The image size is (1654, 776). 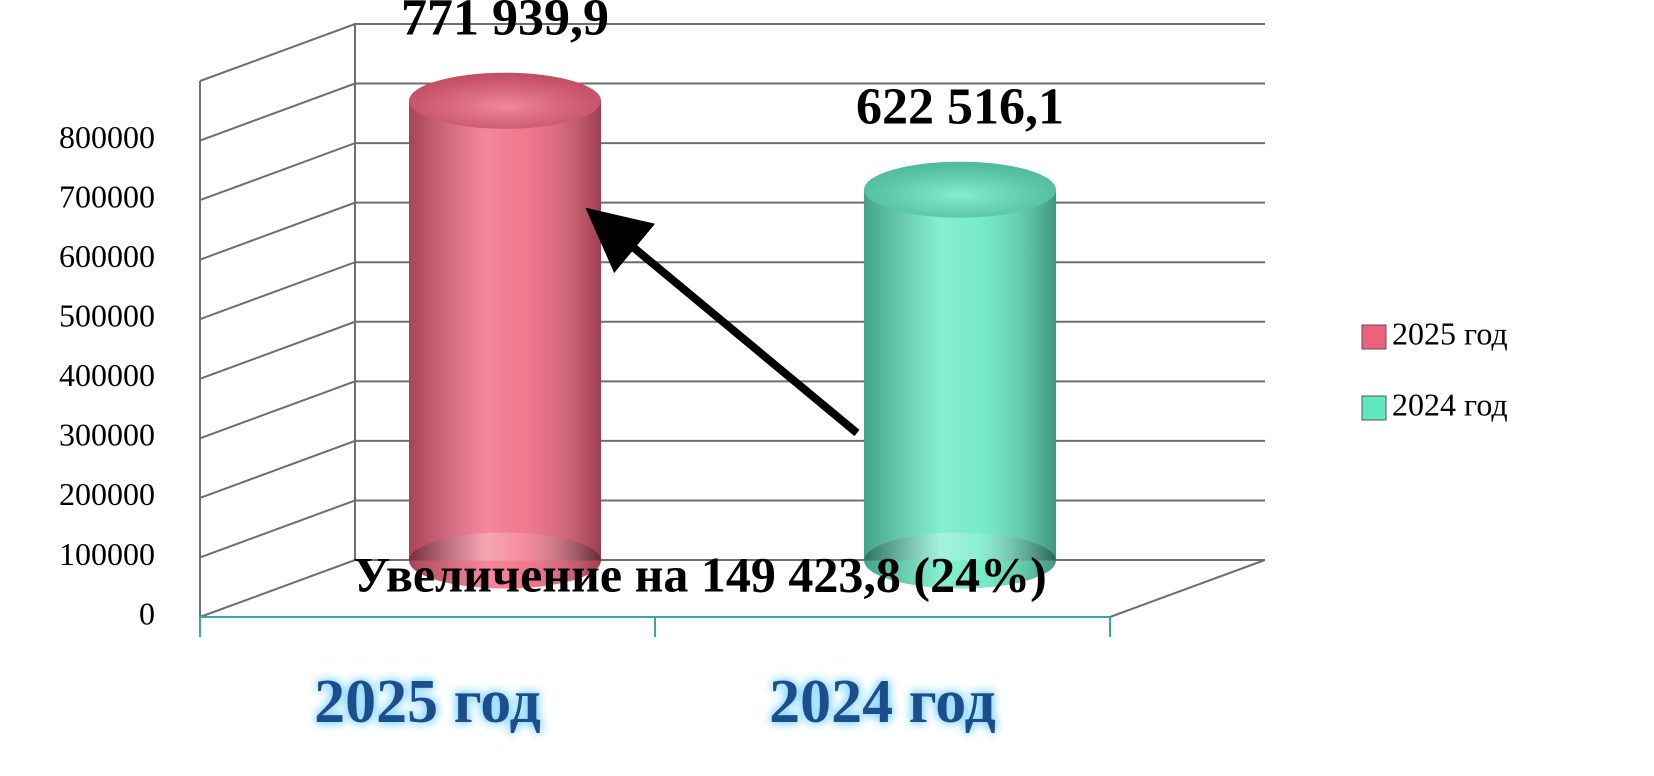 I want to click on y-tick-label: 100000, so click(x=107, y=554).